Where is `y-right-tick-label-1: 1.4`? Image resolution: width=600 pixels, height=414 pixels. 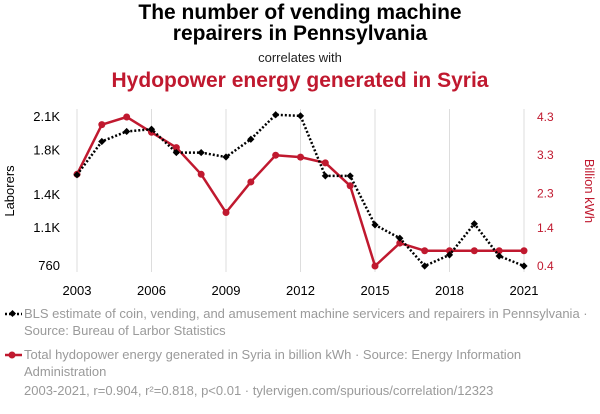 y-right-tick-label-1: 1.4 is located at coordinates (545, 228).